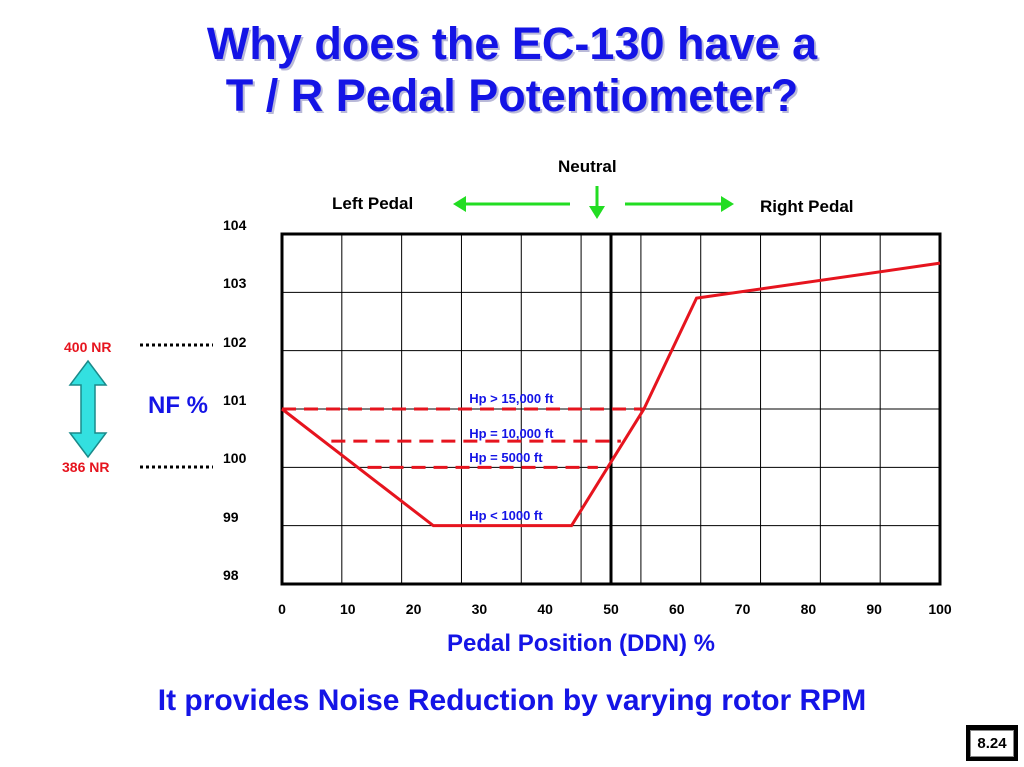  I want to click on title-line-2: T / R Pedal Potentiometer?, so click(512, 95).